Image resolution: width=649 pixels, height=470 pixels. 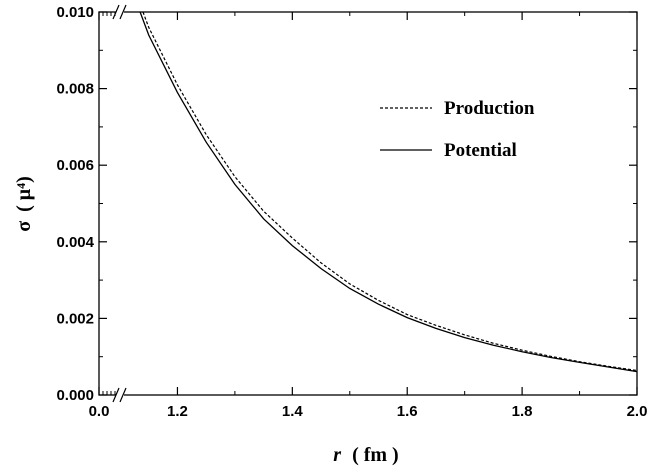 What do you see at coordinates (375, 455) in the screenshot?
I see `x-axis-unit: ( fm )` at bounding box center [375, 455].